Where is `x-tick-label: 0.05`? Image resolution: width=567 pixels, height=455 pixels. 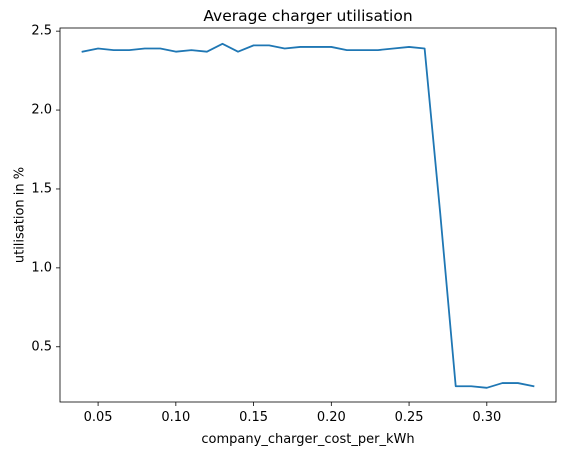 x-tick-label: 0.05 is located at coordinates (98, 417).